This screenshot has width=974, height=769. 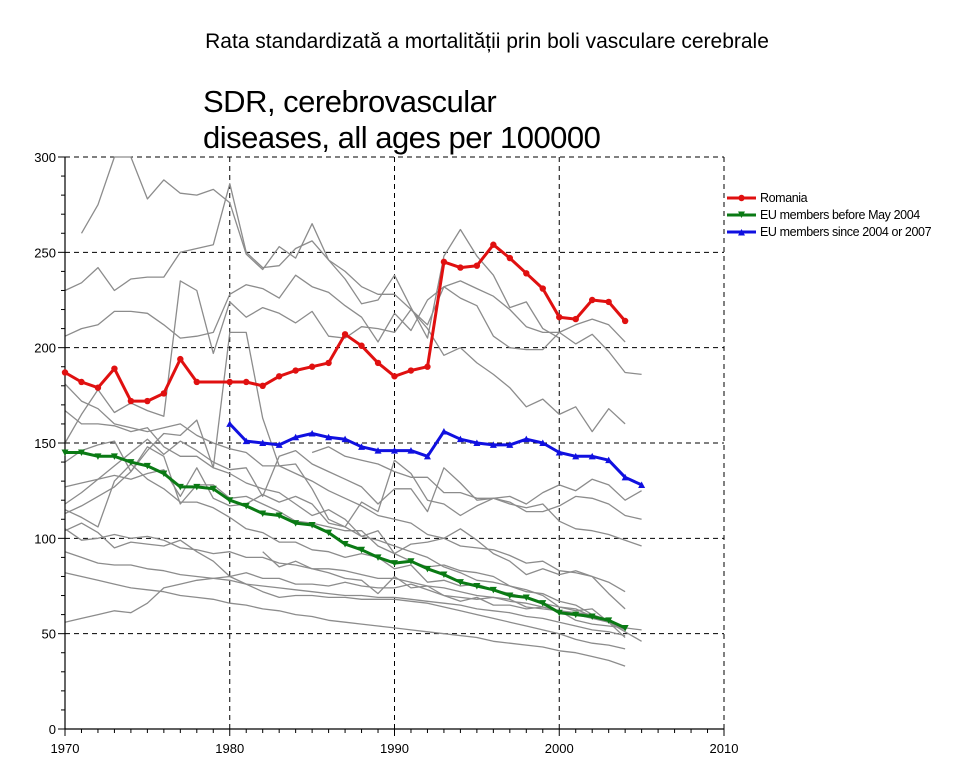 What do you see at coordinates (296, 523) in the screenshot?
I see `data-point-eu-before-2004-1984` at bounding box center [296, 523].